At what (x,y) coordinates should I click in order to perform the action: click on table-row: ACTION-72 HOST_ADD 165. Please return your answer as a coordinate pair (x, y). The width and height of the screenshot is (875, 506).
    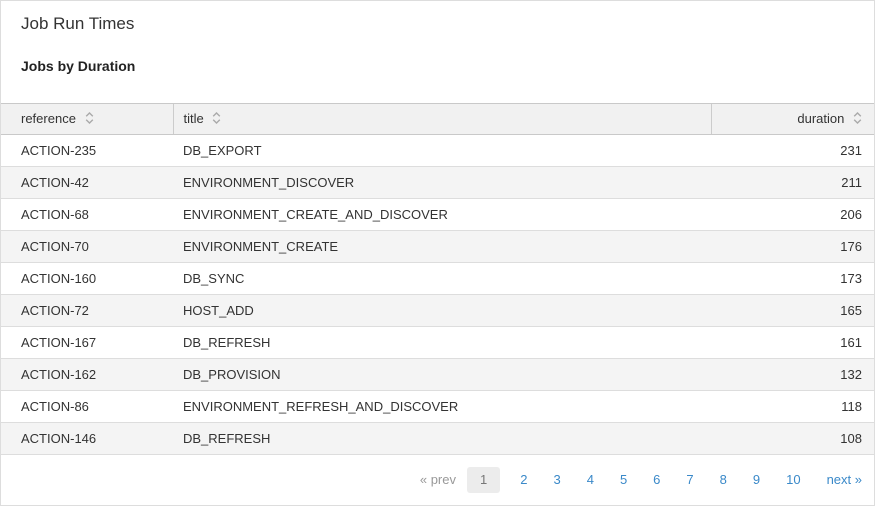
    Looking at the image, I should click on (437, 310).